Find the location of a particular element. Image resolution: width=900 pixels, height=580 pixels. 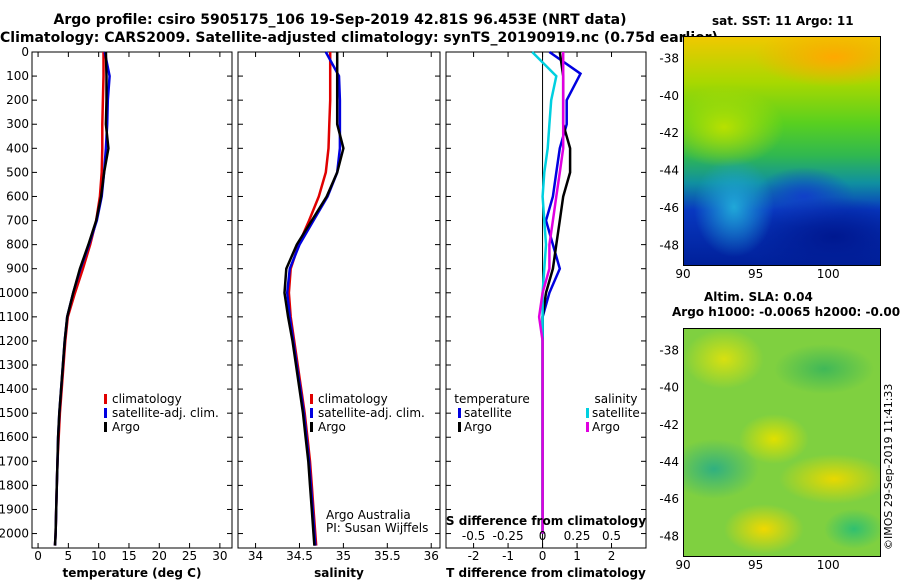

sla_map-xtick-label: 90 is located at coordinates (682, 565).